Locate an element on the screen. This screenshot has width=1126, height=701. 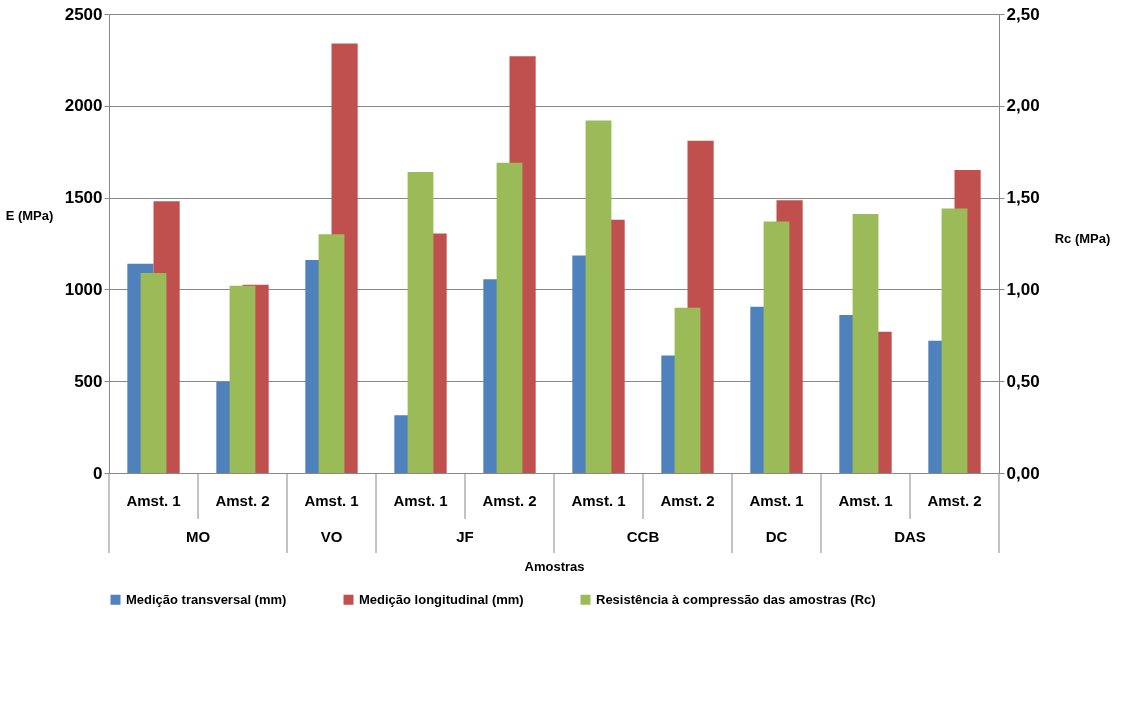
y2-axis-title: Rc (MPa) is located at coordinates (1082, 239).